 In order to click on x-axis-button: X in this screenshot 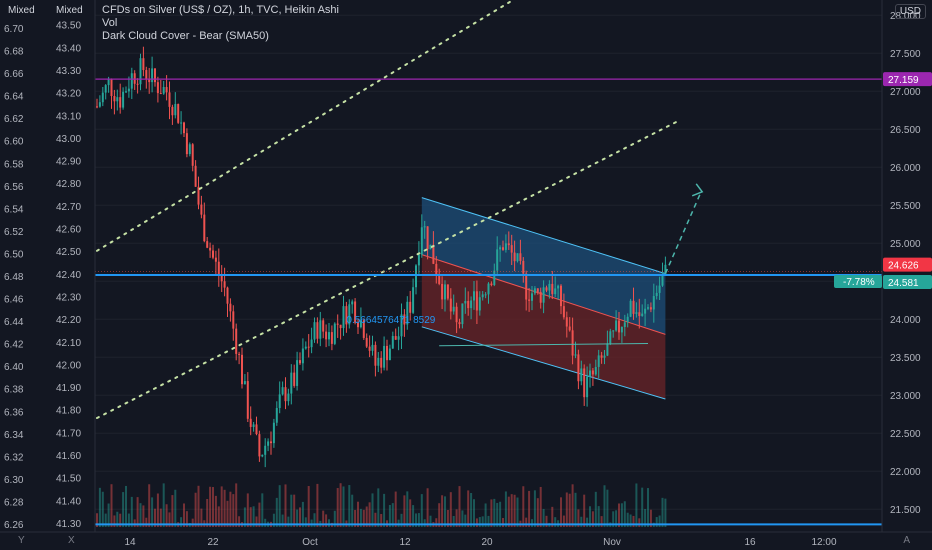, I will do `click(71, 540)`.